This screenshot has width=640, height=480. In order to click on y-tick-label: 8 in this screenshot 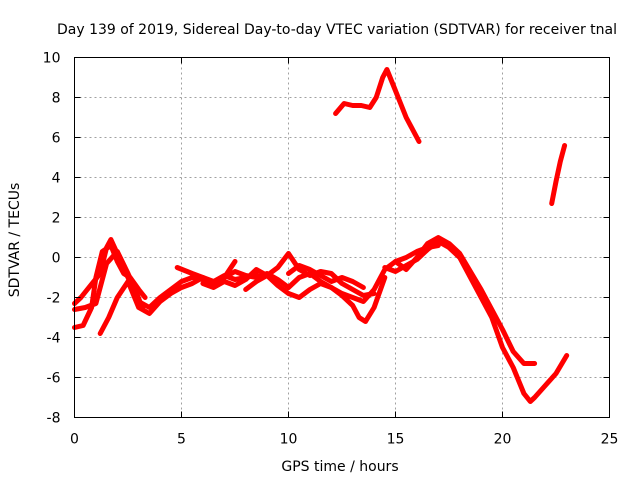, I will do `click(56, 99)`.